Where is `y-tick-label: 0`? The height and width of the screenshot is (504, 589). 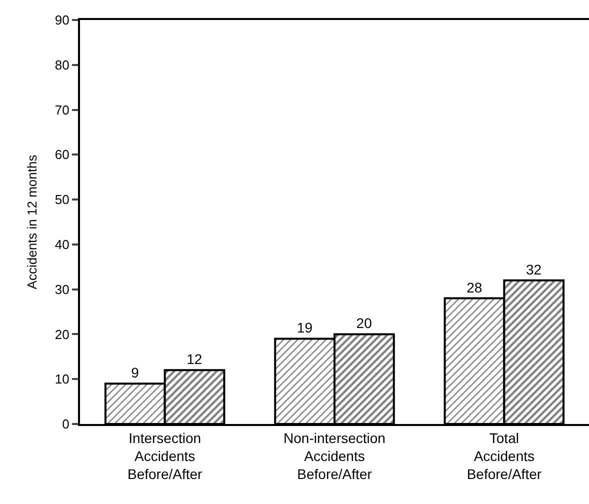
y-tick-label: 0 is located at coordinates (66, 424).